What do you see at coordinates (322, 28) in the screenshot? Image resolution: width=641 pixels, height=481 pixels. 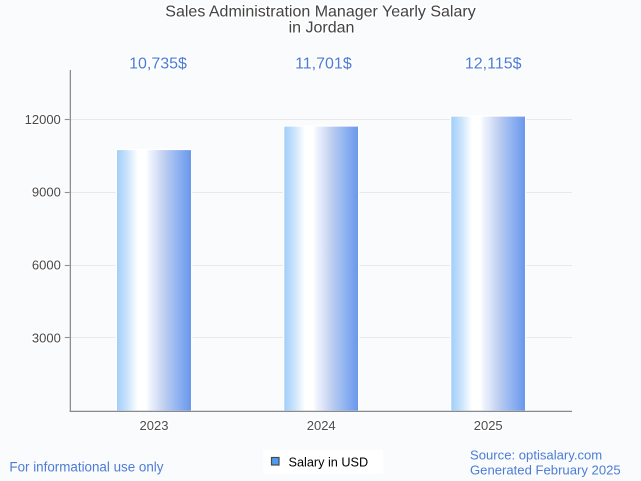 I see `svg-text: in Jordan` at bounding box center [322, 28].